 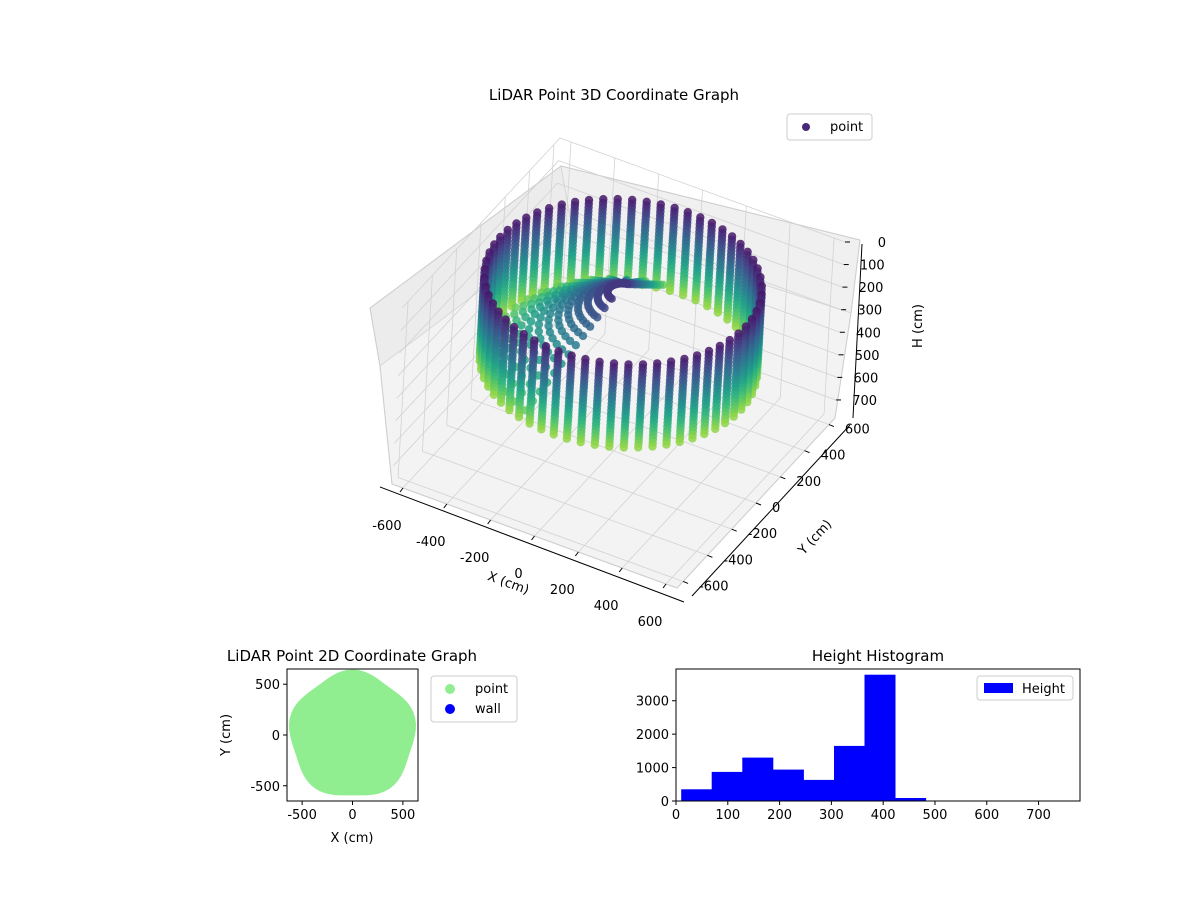 What do you see at coordinates (491, 689) in the screenshot?
I see `legend-2d-point-label: point` at bounding box center [491, 689].